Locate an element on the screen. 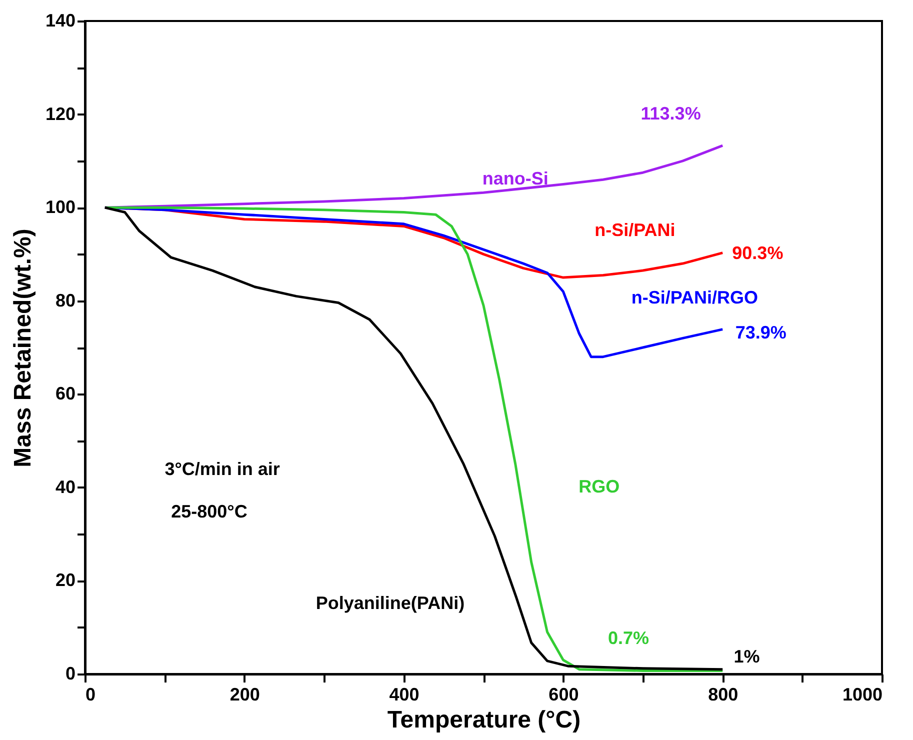  y-tick-label: 20 is located at coordinates (65, 580).